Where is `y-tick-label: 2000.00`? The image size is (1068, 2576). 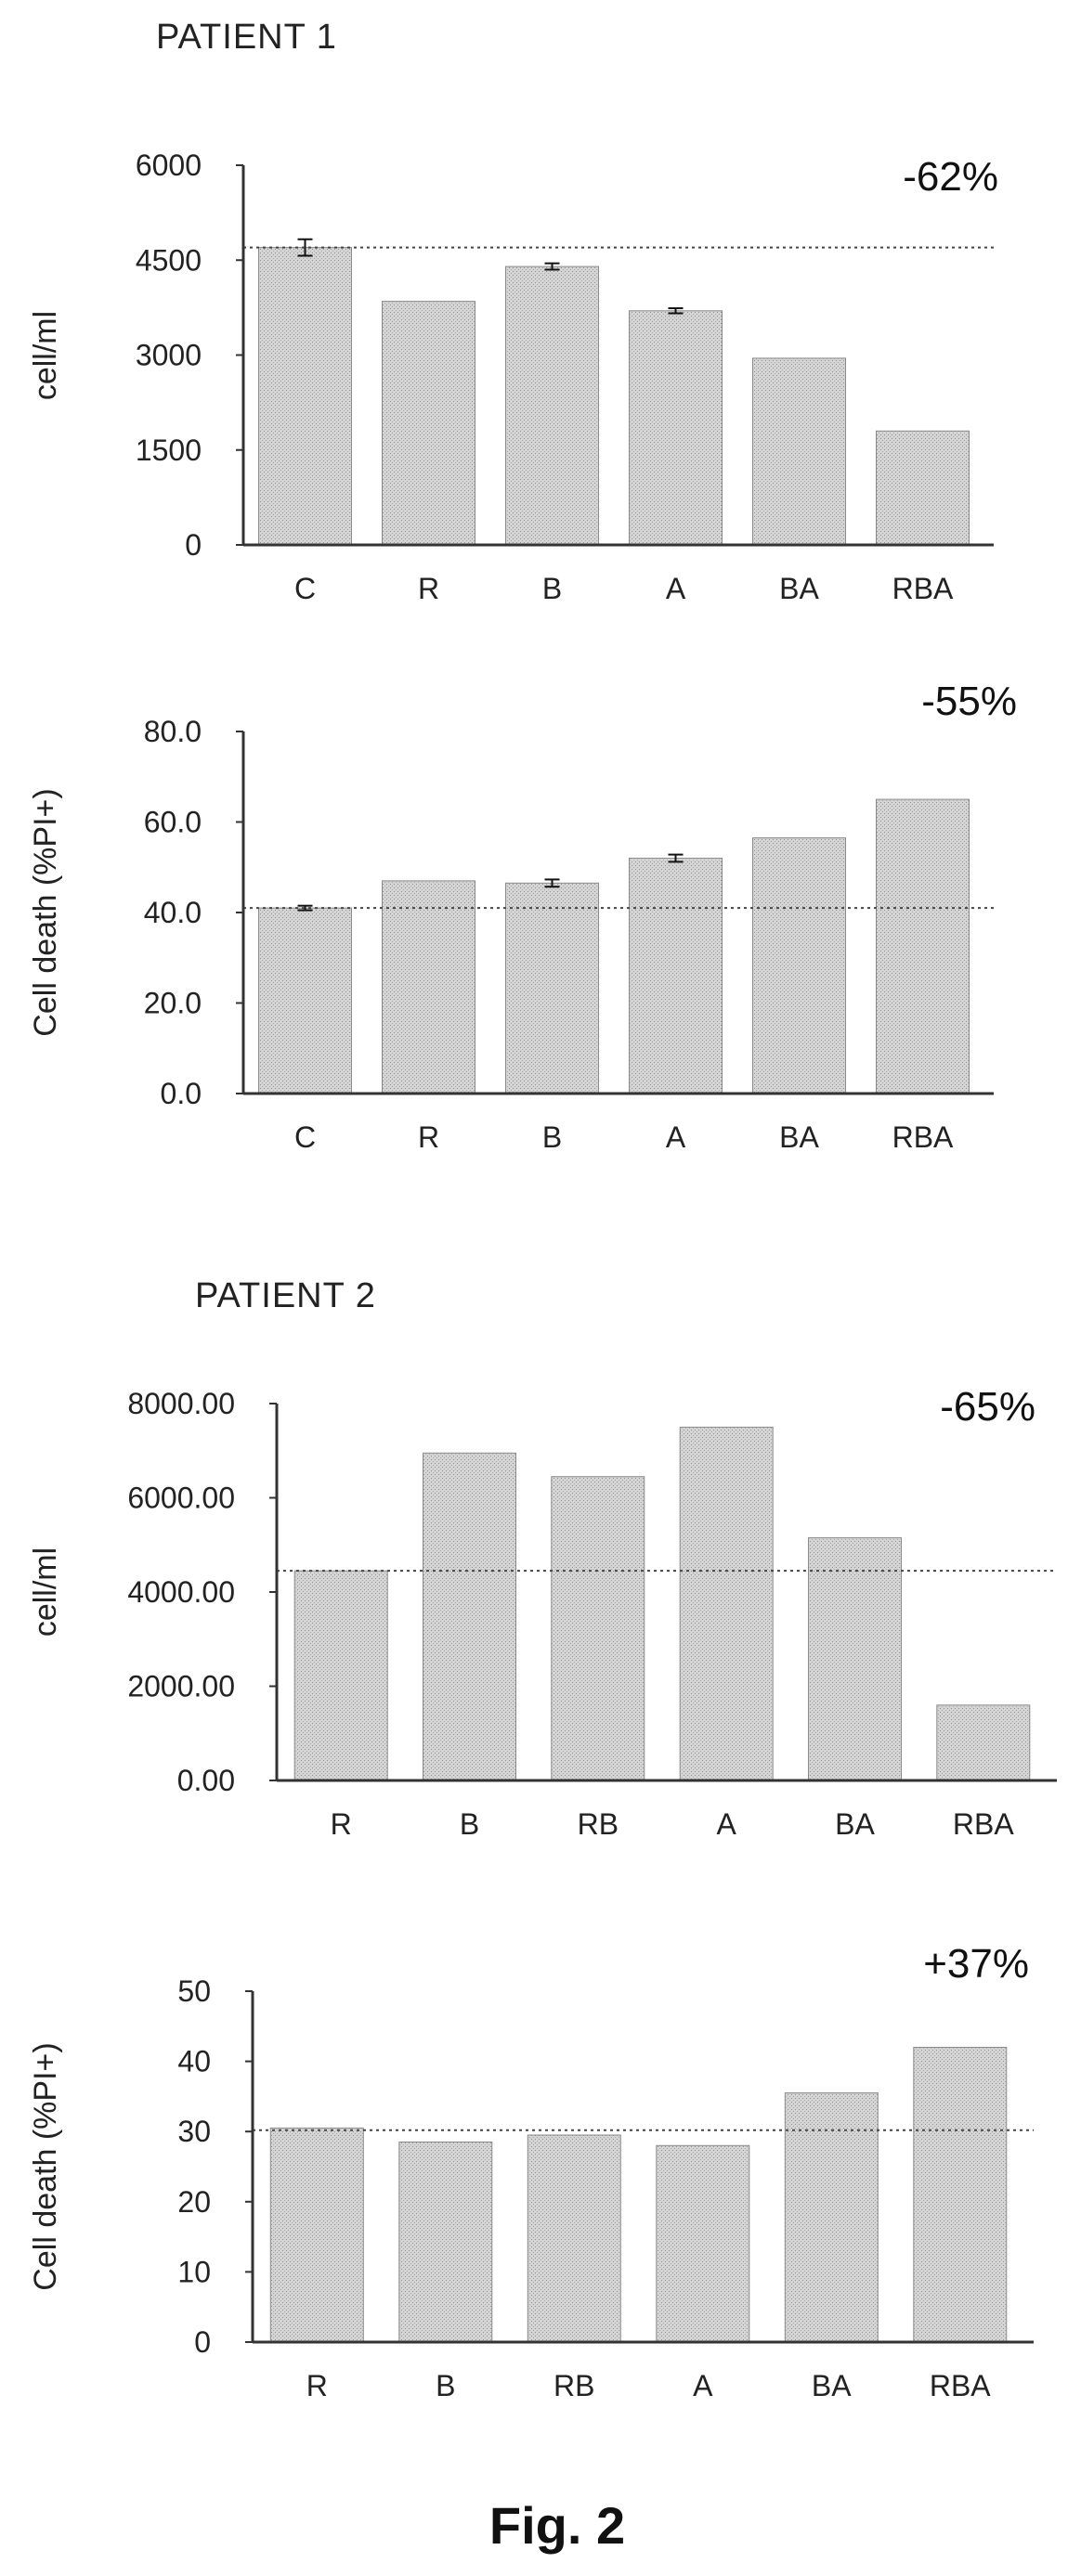 y-tick-label: 2000.00 is located at coordinates (181, 1686).